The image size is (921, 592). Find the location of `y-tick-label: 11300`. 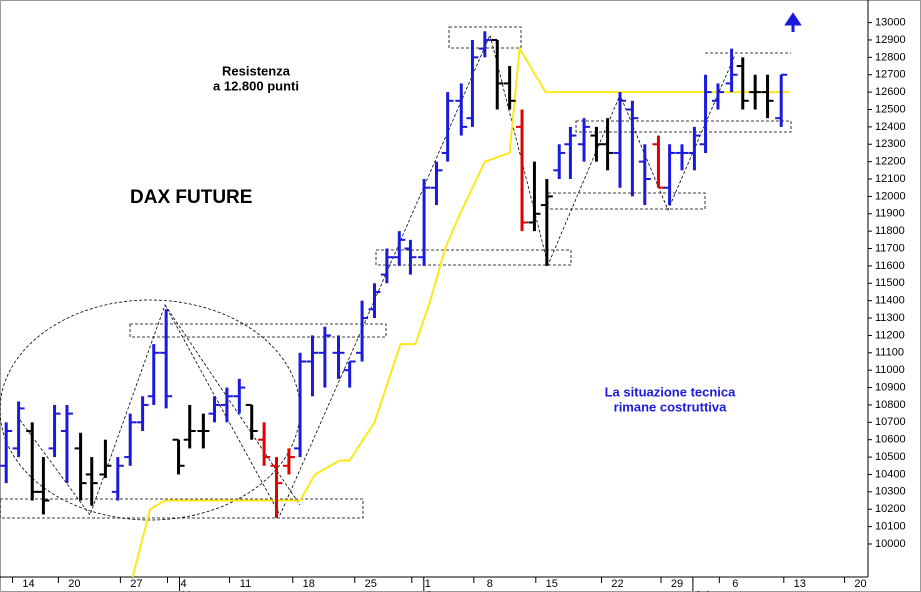

y-tick-label: 11300 is located at coordinates (890, 318).